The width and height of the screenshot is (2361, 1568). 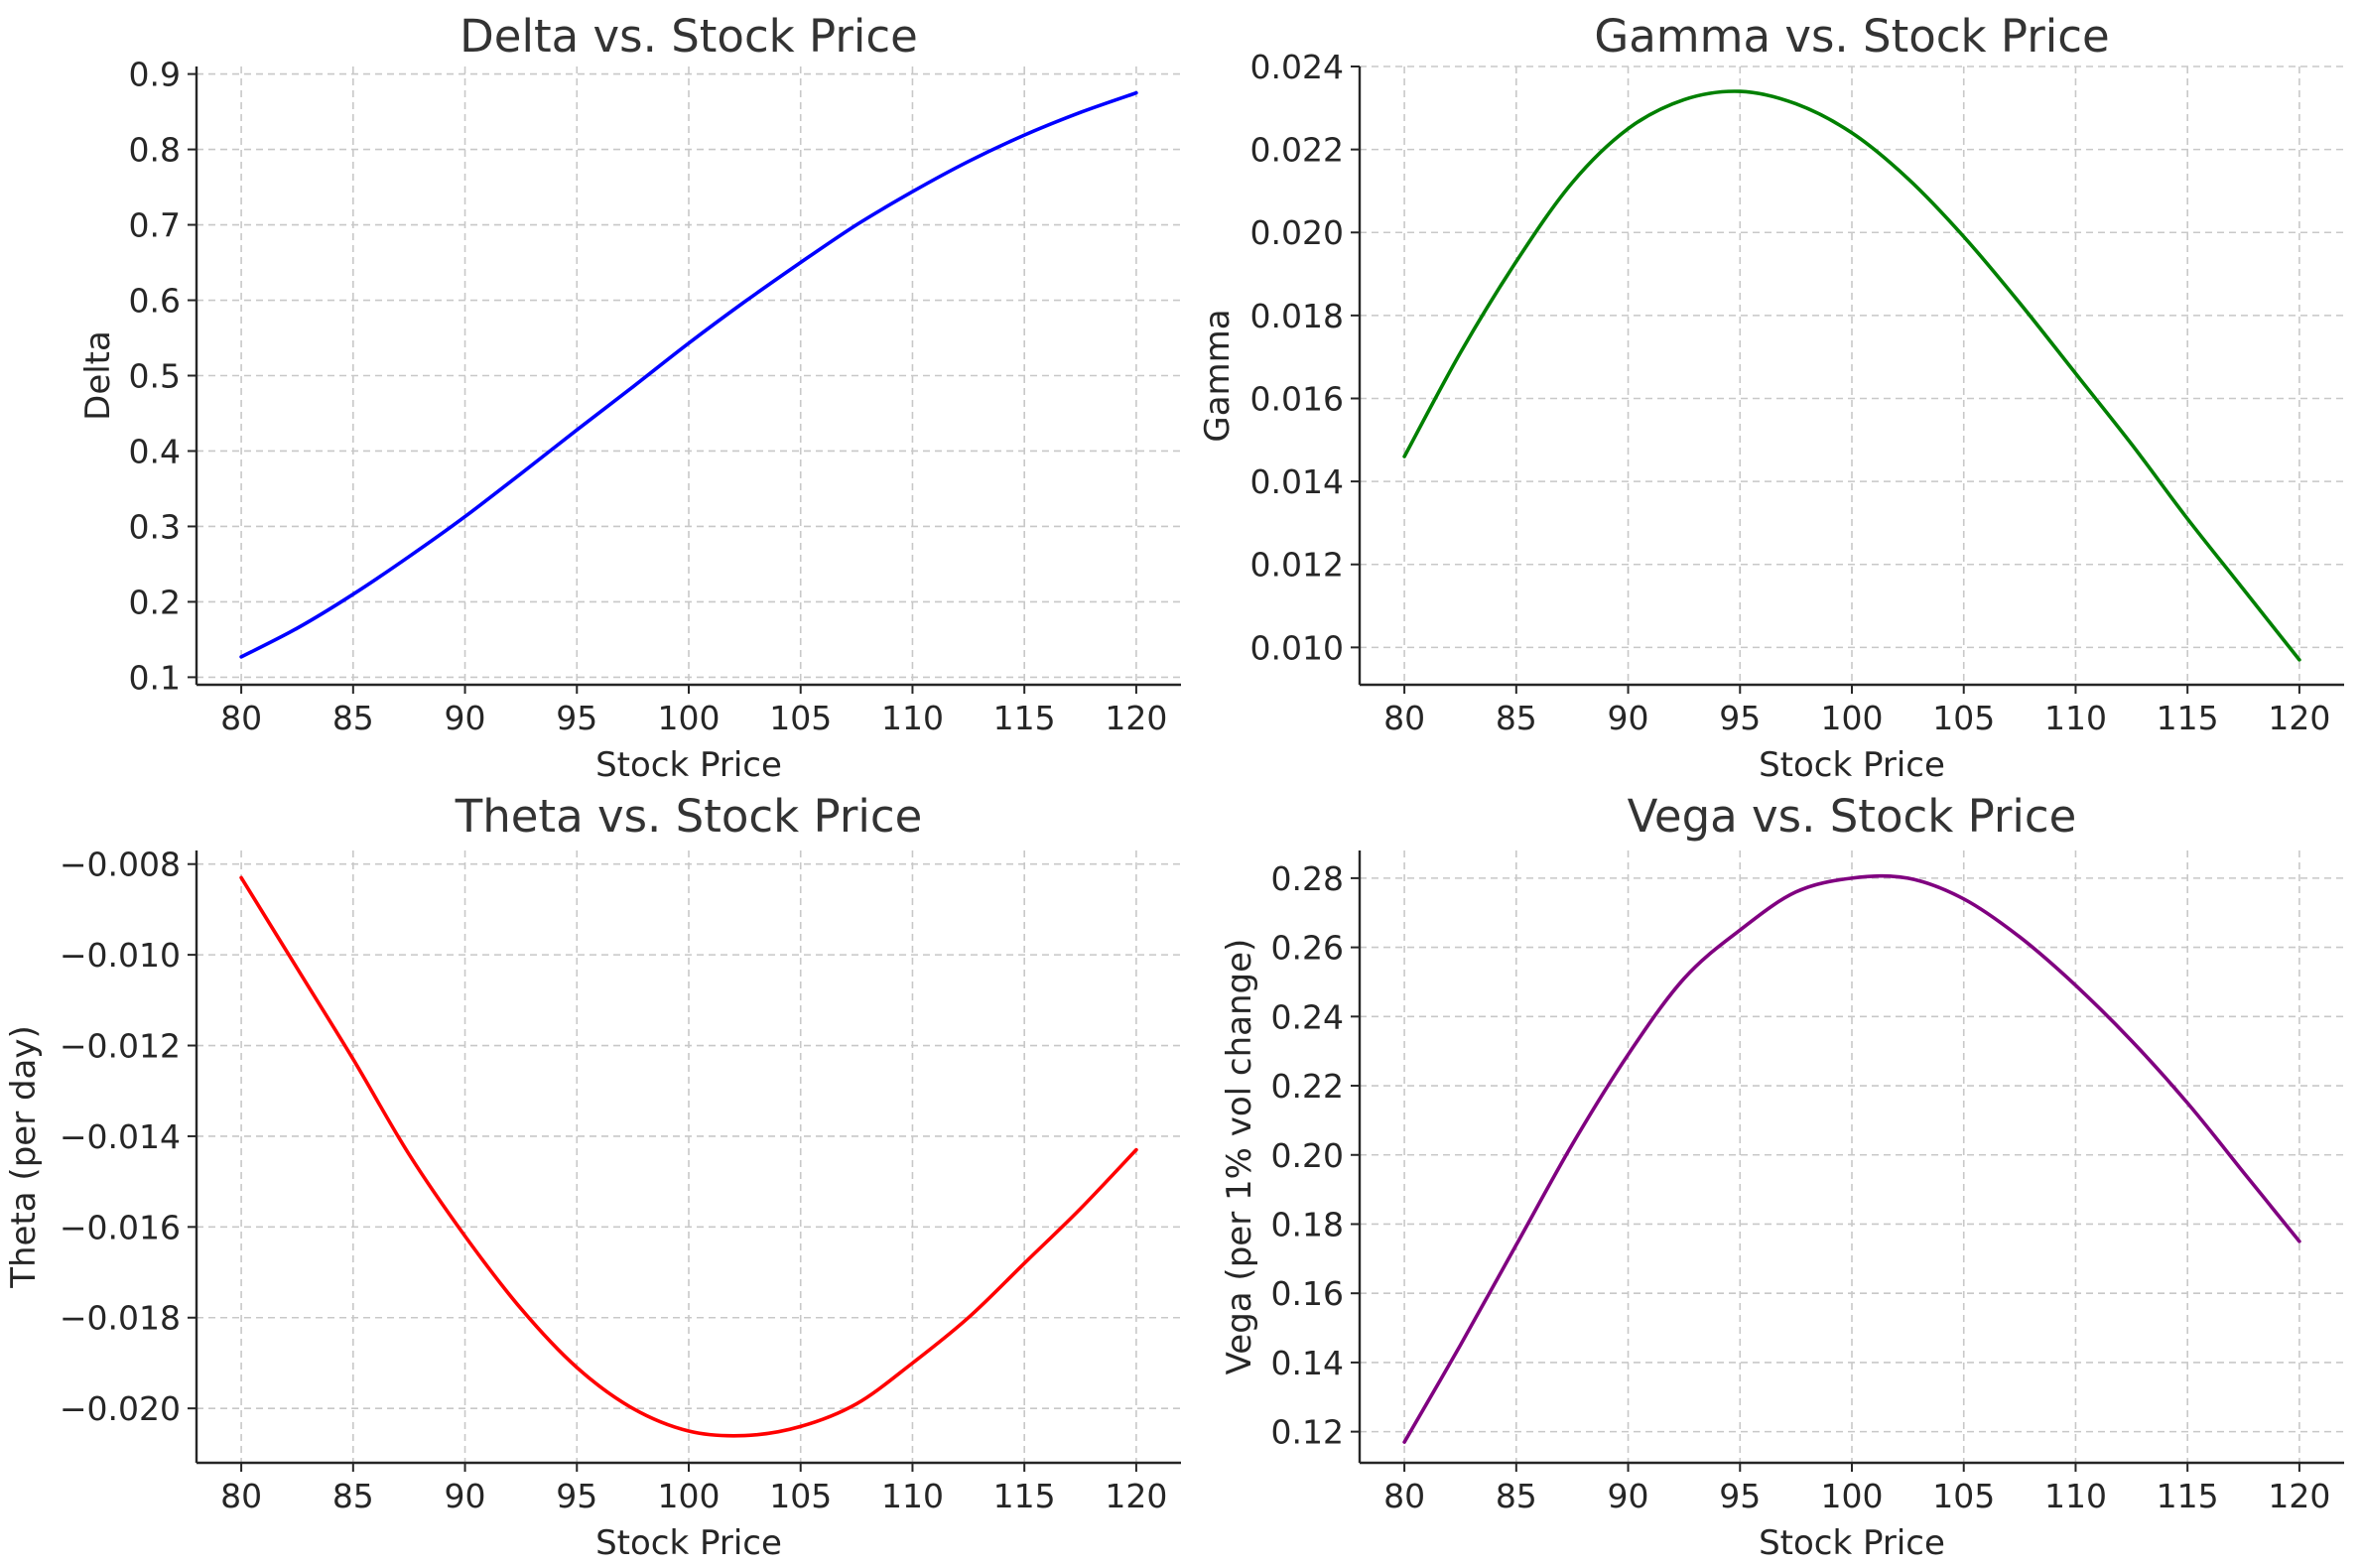 What do you see at coordinates (1297, 481) in the screenshot?
I see `y-tick-label: 0.014` at bounding box center [1297, 481].